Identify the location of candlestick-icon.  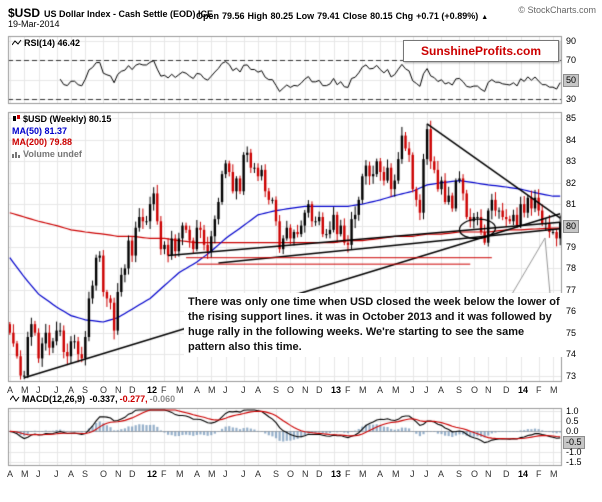
(16, 118).